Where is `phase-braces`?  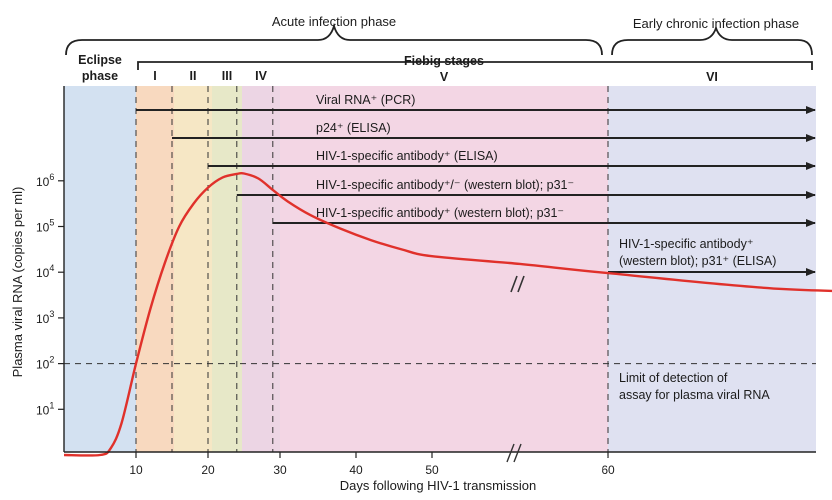
phase-braces is located at coordinates (439, 46).